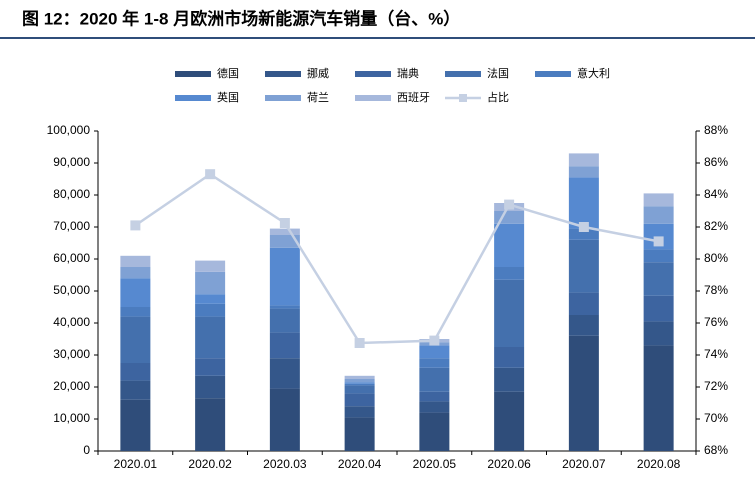 Image resolution: width=755 pixels, height=494 pixels. Describe the element at coordinates (228, 97) in the screenshot. I see `legend-label: 英国` at that location.